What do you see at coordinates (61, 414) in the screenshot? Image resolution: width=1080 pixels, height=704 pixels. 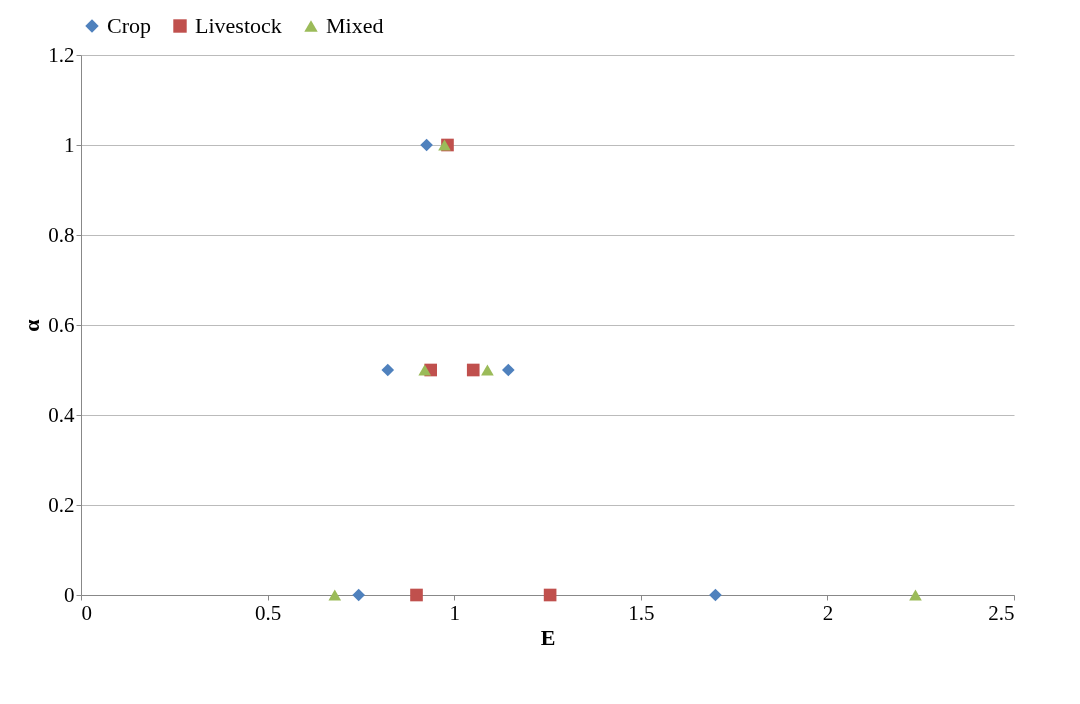 I see `y-tick-label: 0.4` at bounding box center [61, 414].